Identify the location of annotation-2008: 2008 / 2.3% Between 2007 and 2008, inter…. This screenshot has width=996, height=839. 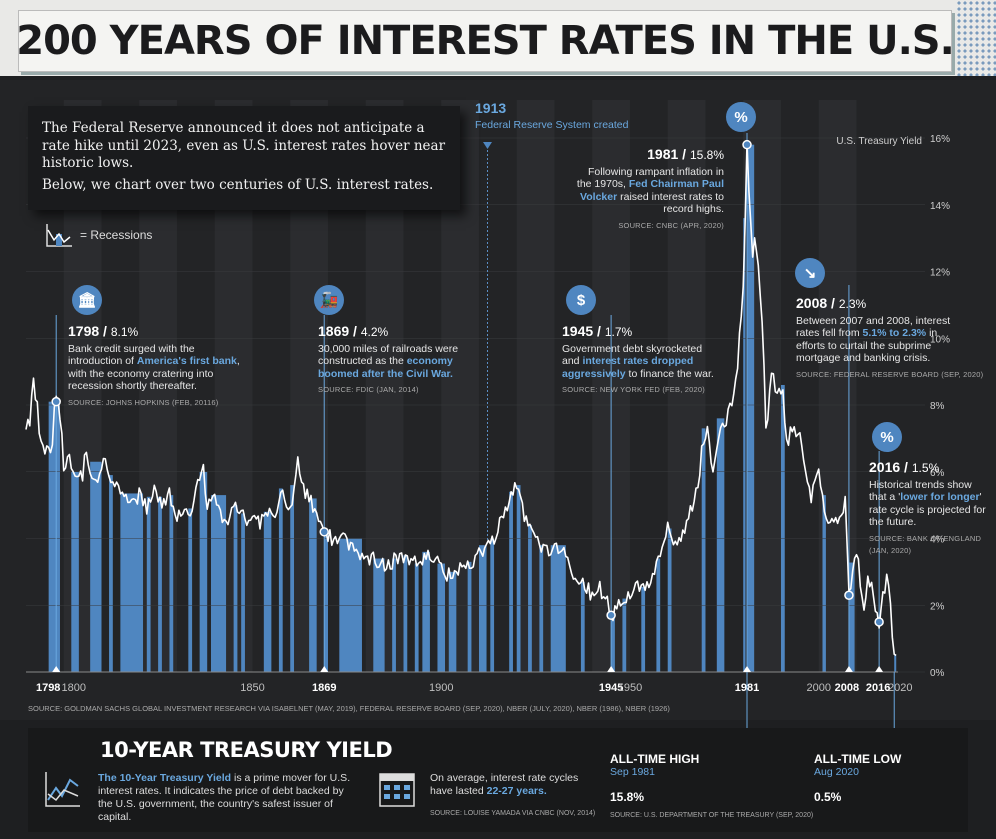
(890, 338).